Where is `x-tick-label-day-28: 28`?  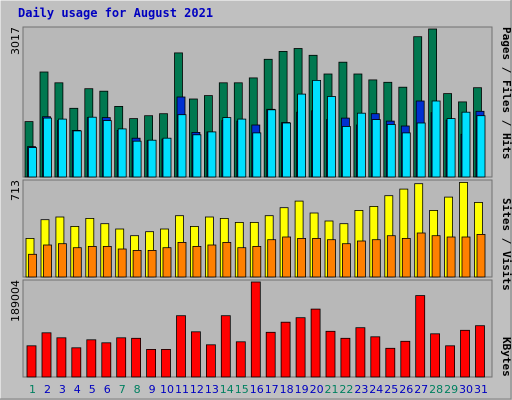 x-tick-label-day-28: 28 is located at coordinates (436, 389).